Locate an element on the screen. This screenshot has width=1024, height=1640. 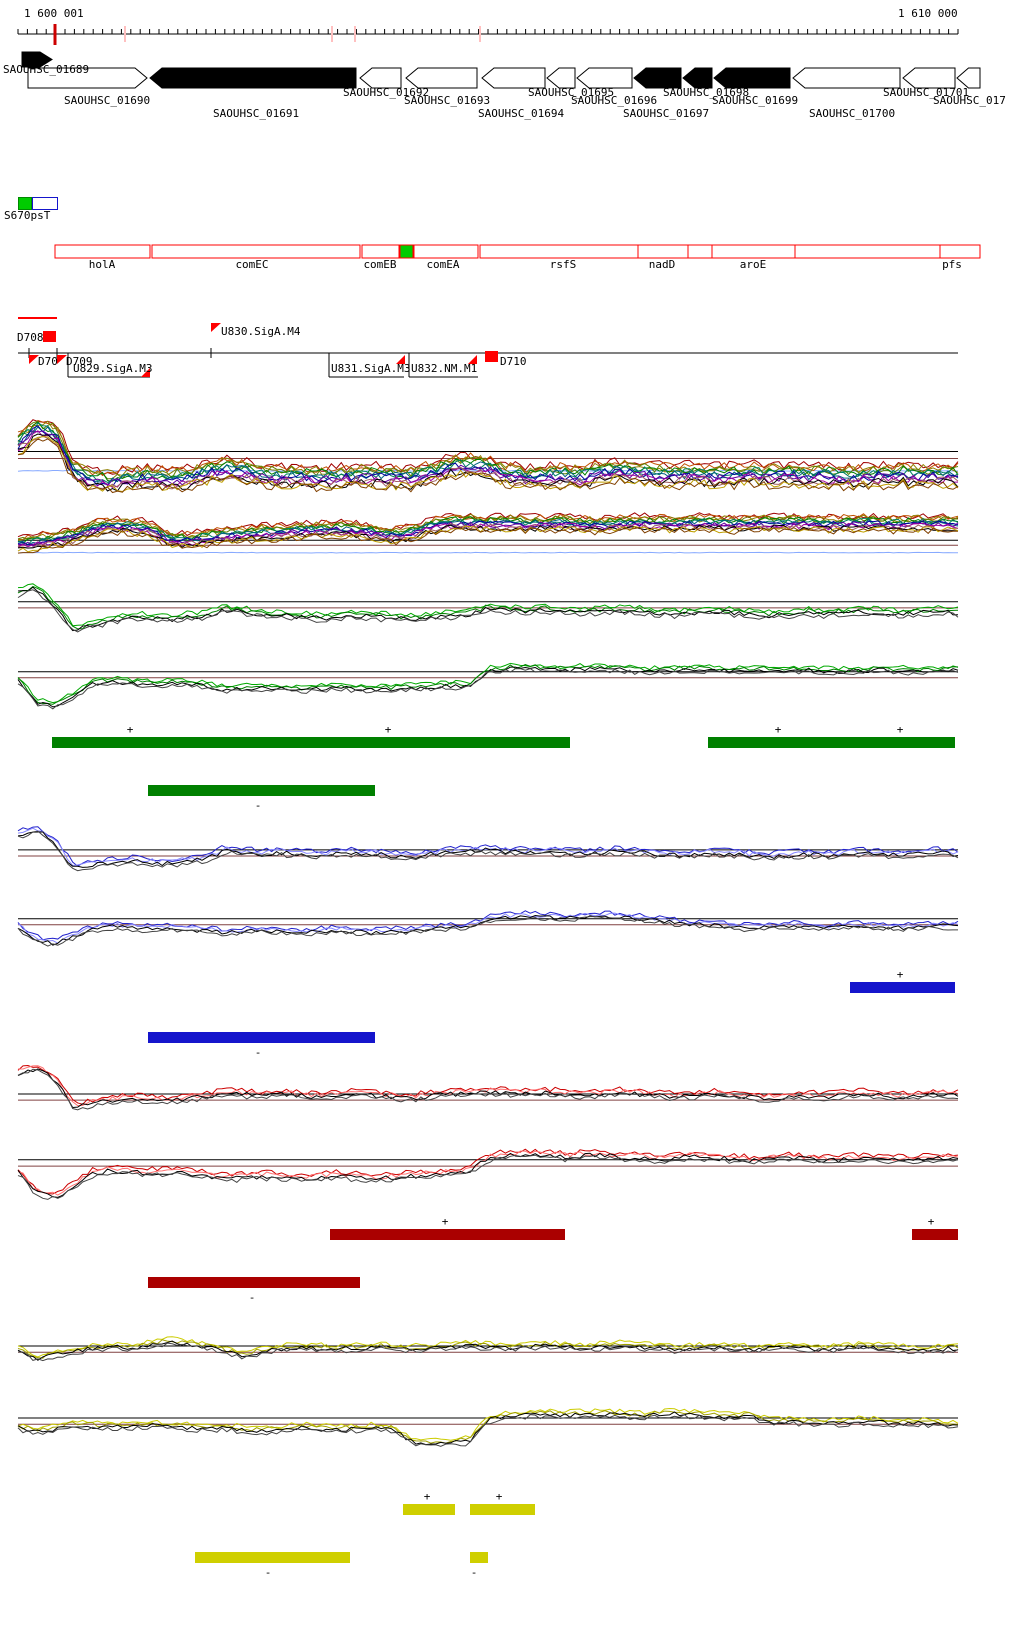
gene-label: SAOUHSC_01694 is located at coordinates (521, 113).